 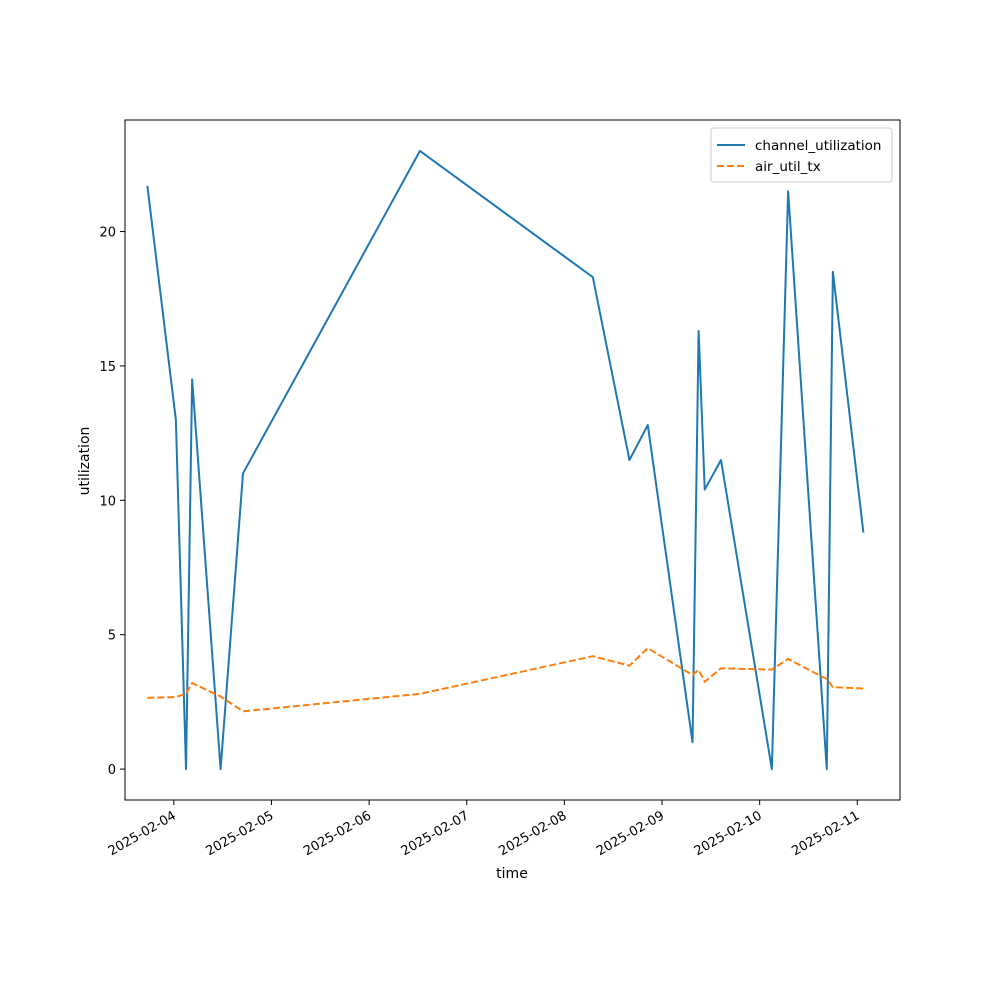 What do you see at coordinates (107, 501) in the screenshot?
I see `y-tick-label-2: 10` at bounding box center [107, 501].